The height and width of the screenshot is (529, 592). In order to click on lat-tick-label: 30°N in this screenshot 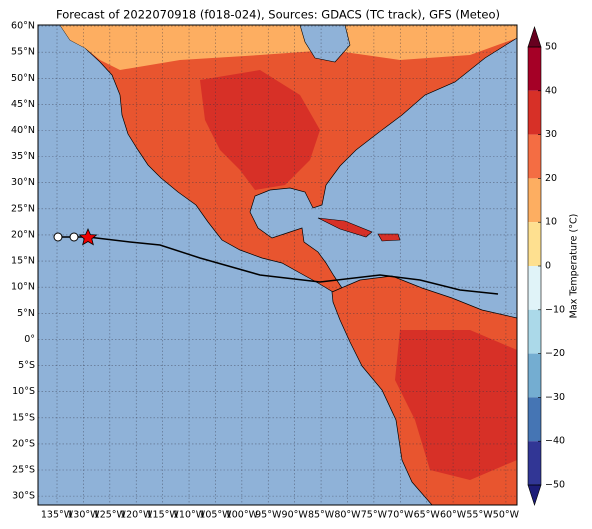, I will do `click(23, 182)`.